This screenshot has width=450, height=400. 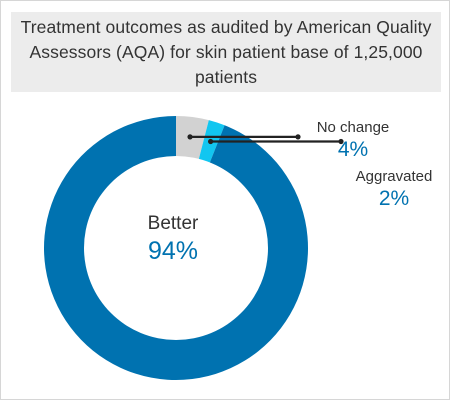 What do you see at coordinates (265, 139) in the screenshot?
I see `leader-lines` at bounding box center [265, 139].